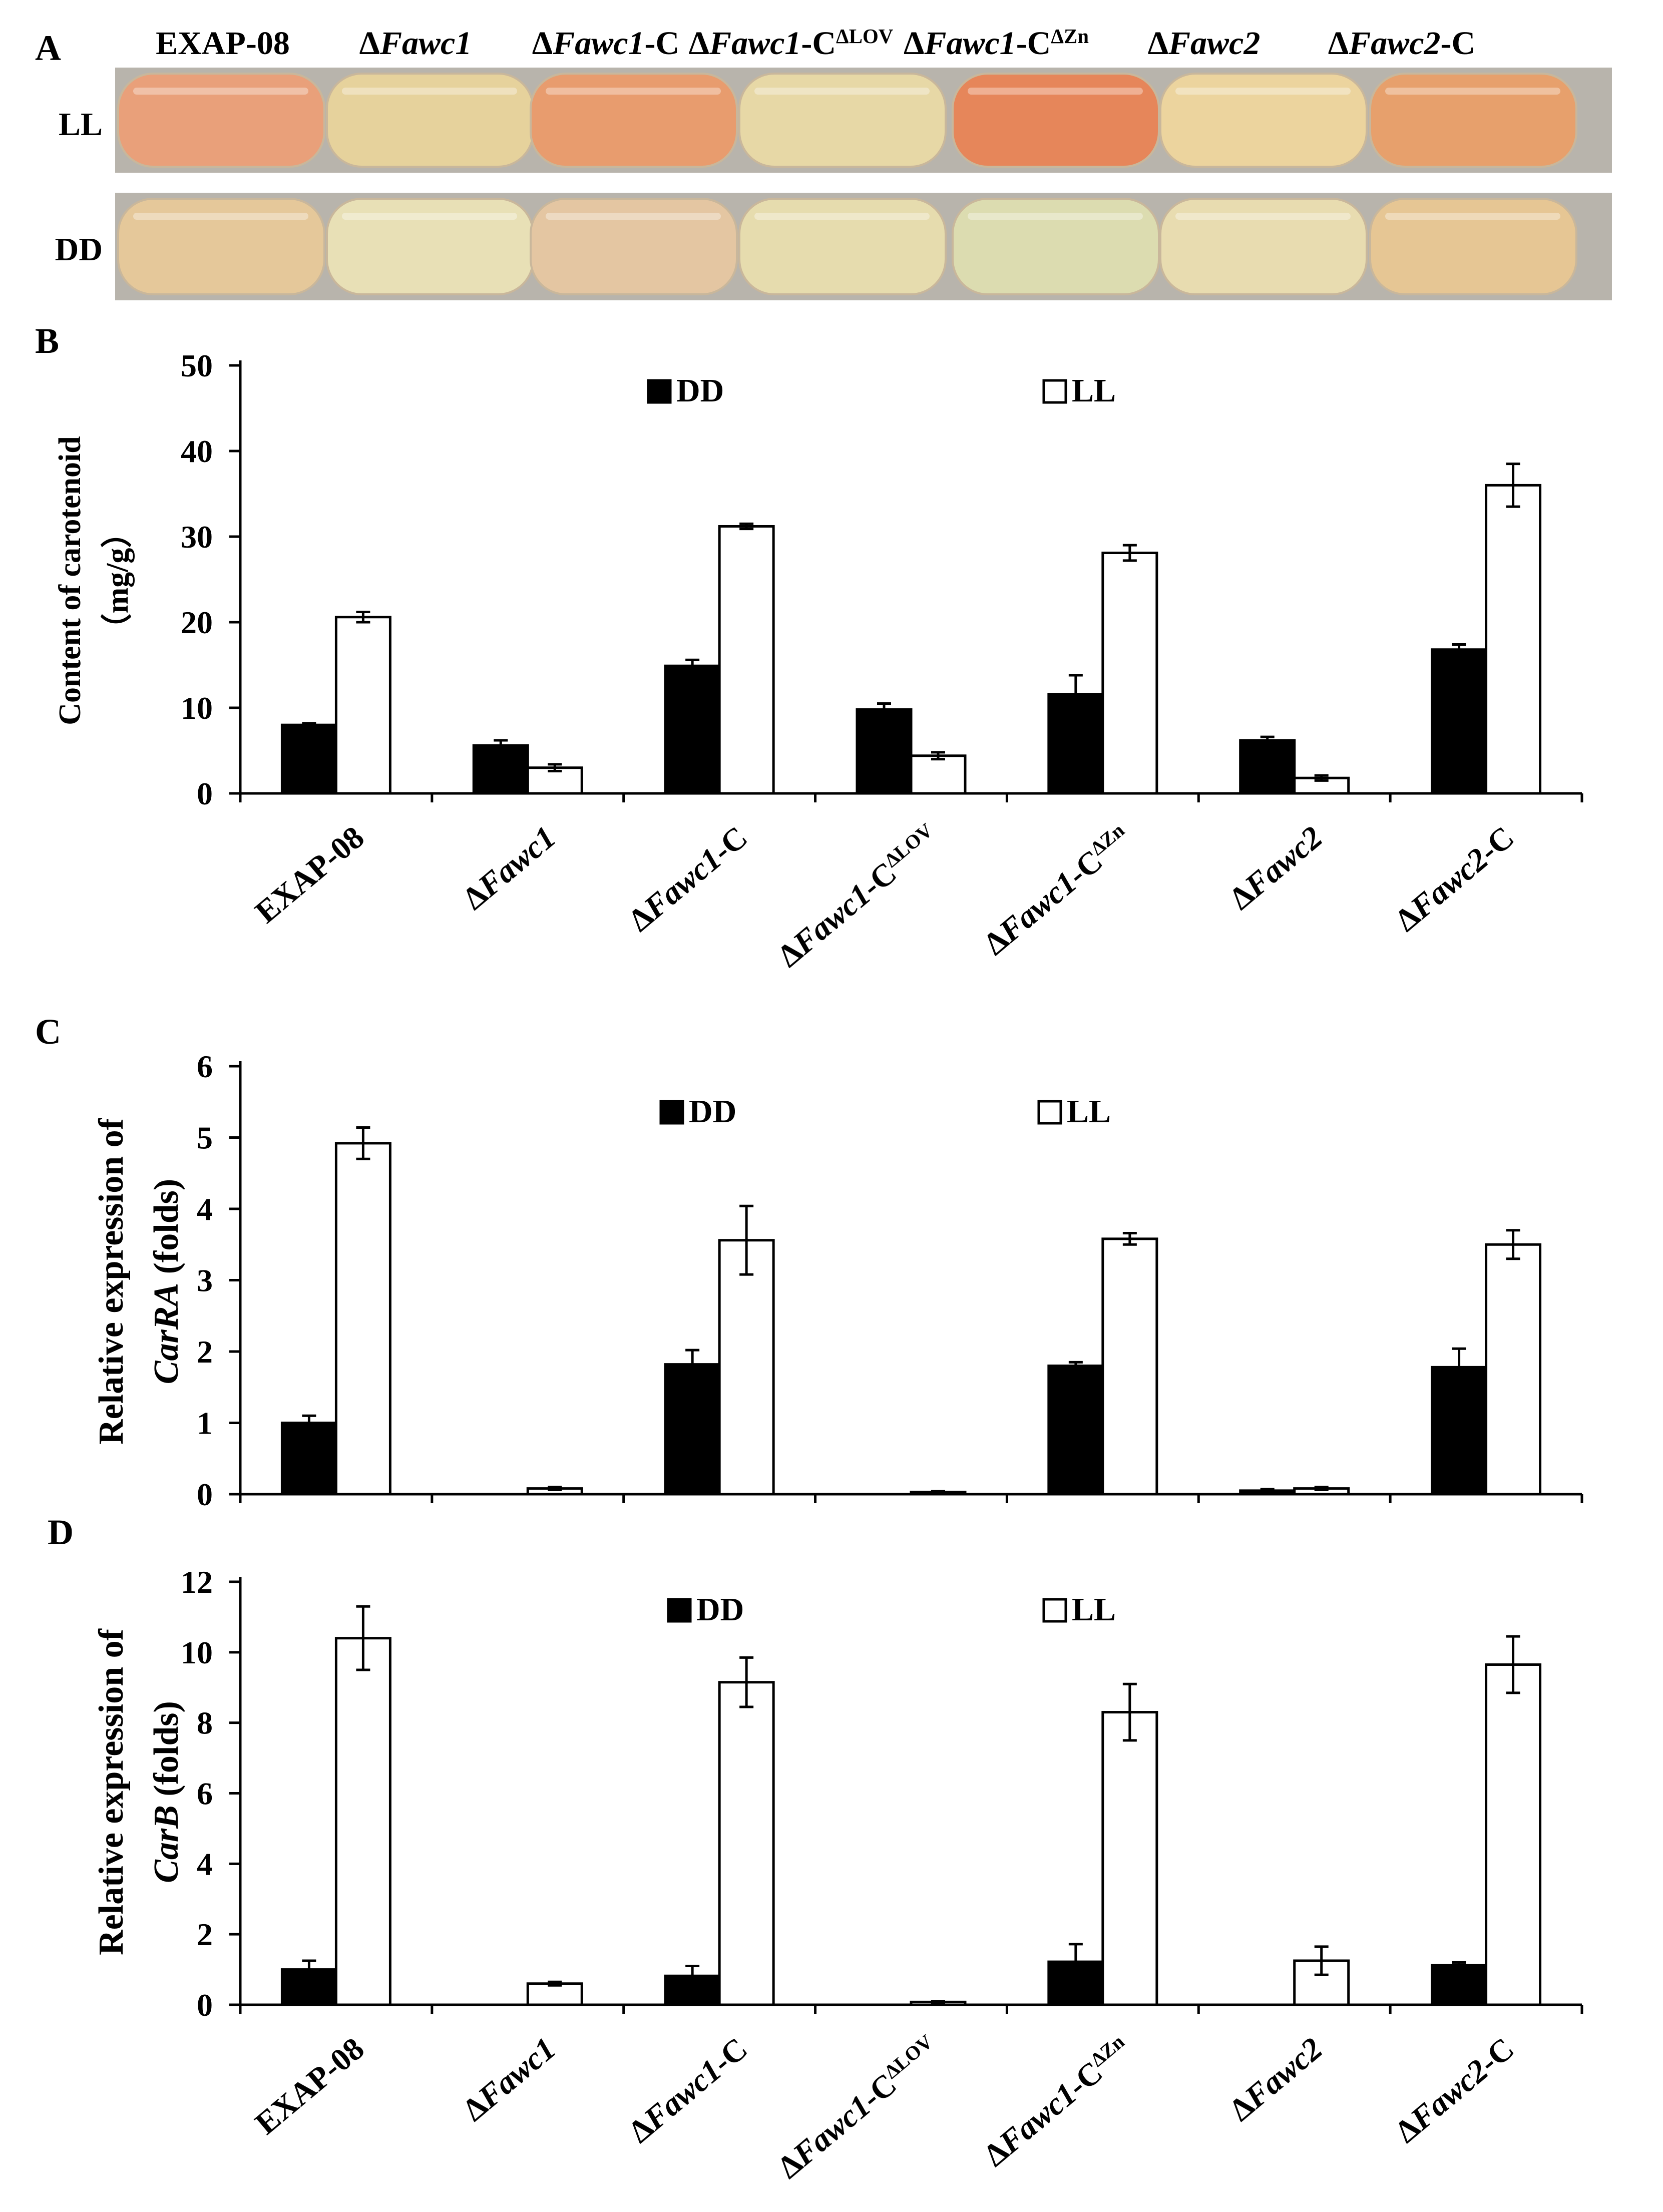  Describe the element at coordinates (61, 1532) in the screenshot. I see `panel-letter: D` at that location.